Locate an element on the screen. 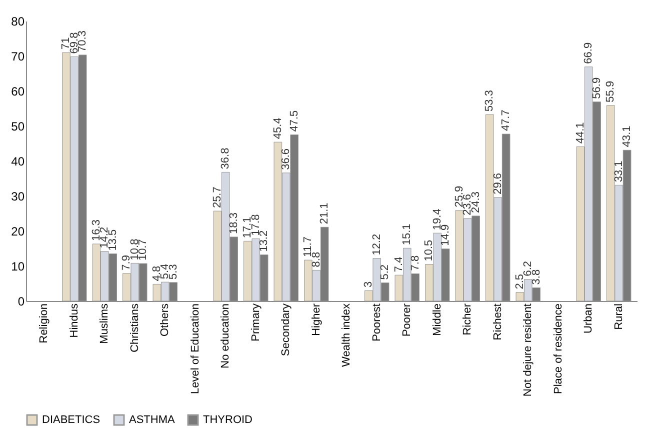 The height and width of the screenshot is (433, 647). y-tick-label: 60 is located at coordinates (18, 91).